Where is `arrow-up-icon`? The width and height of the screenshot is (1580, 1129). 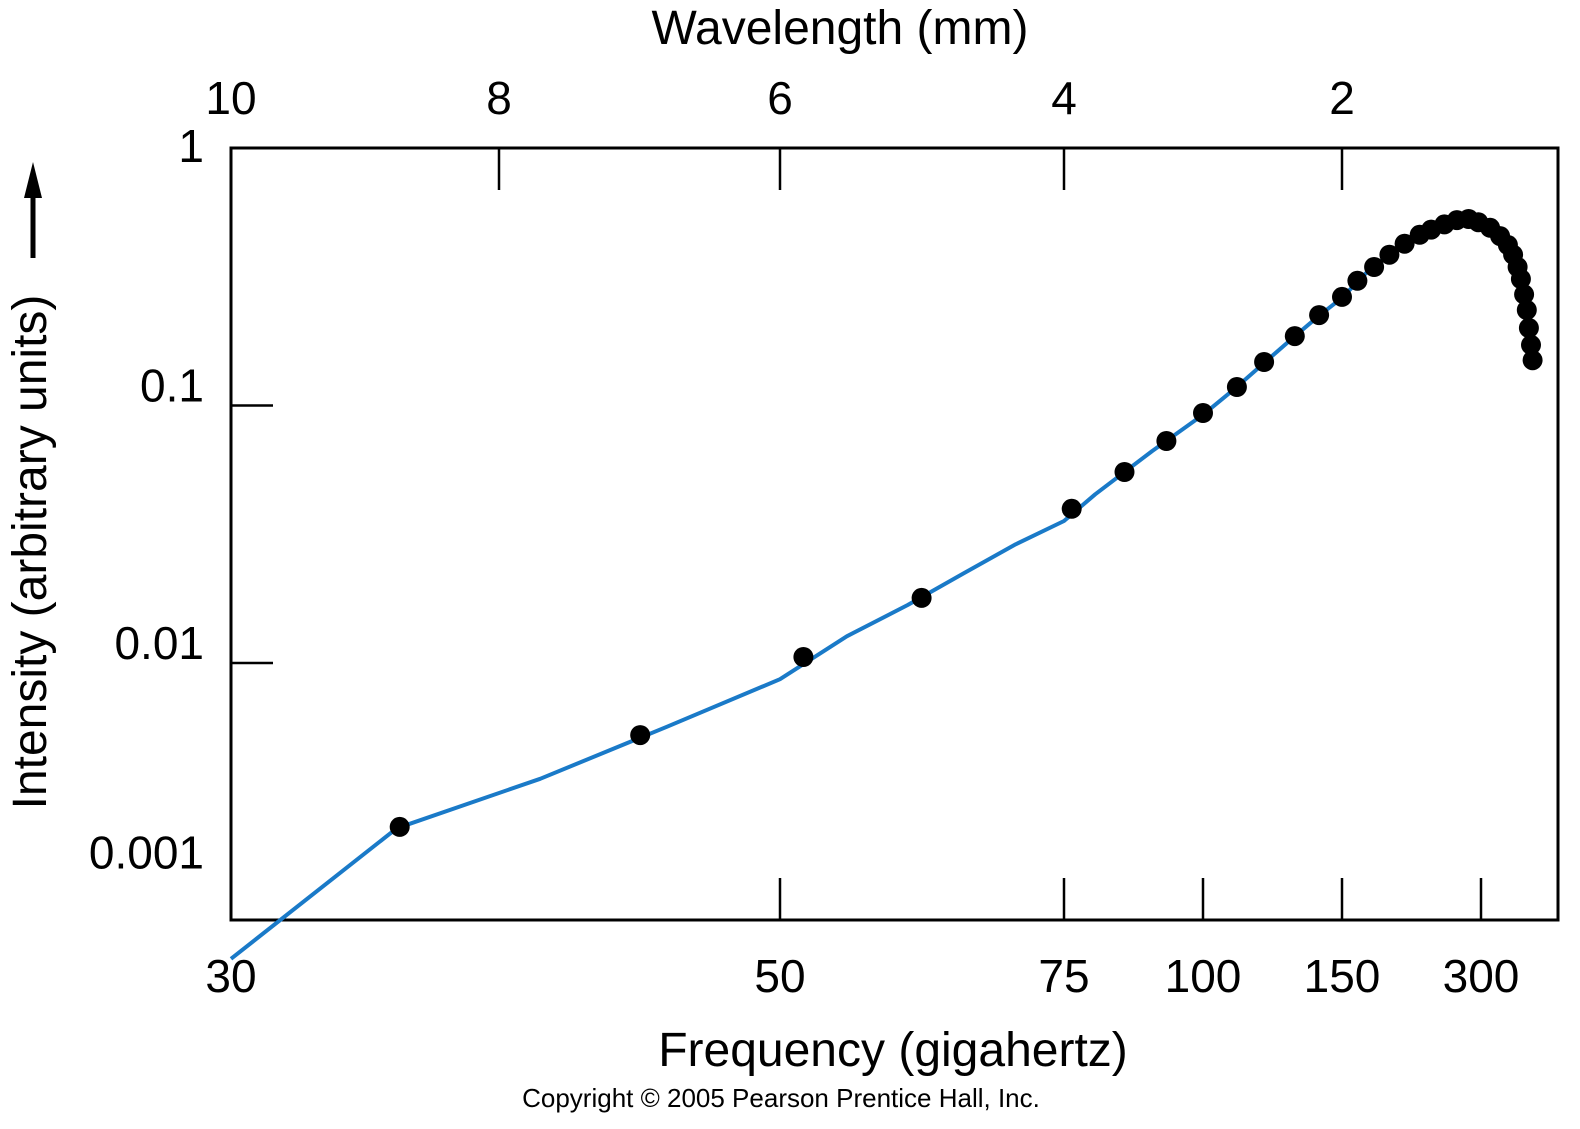
arrow-up-icon is located at coordinates (33, 210).